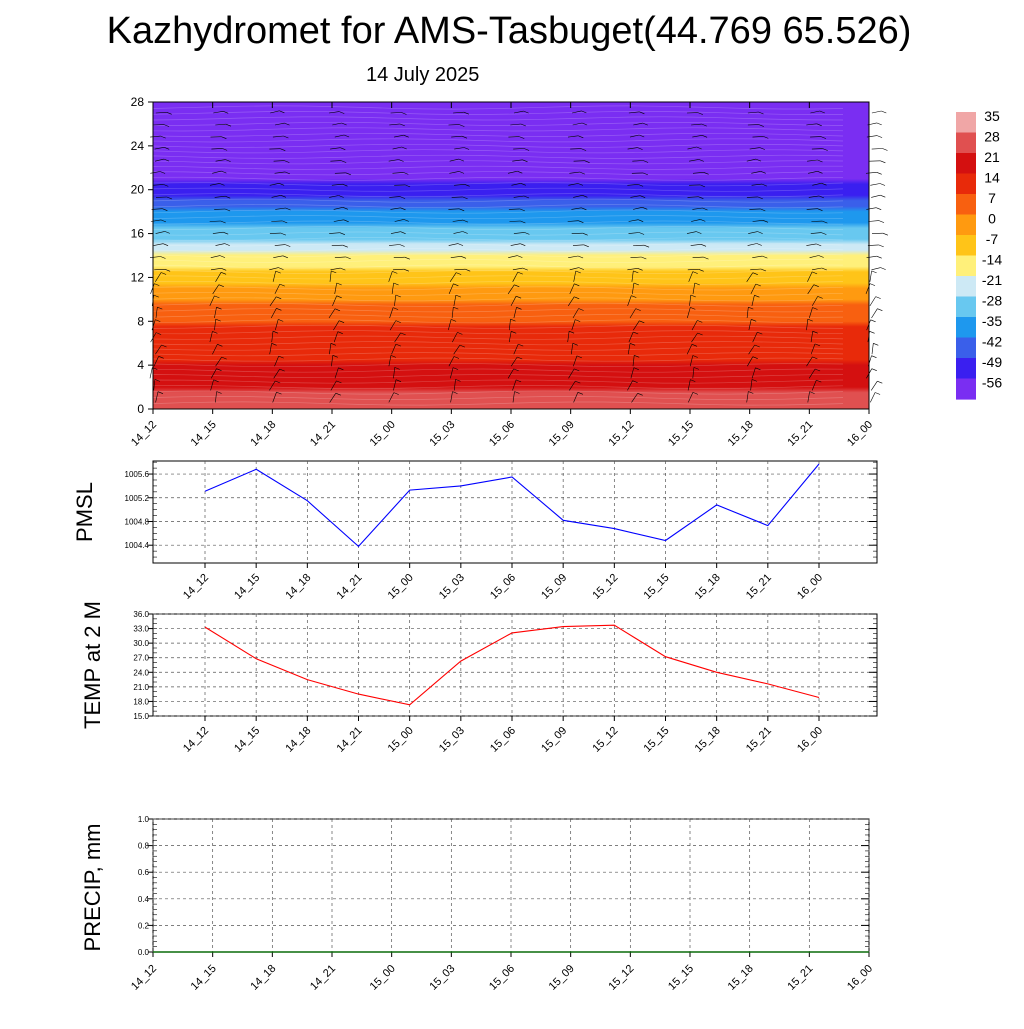 This screenshot has width=1024, height=1029. What do you see at coordinates (422, 75) in the screenshot?
I see `chart-date: 14 July 2025` at bounding box center [422, 75].